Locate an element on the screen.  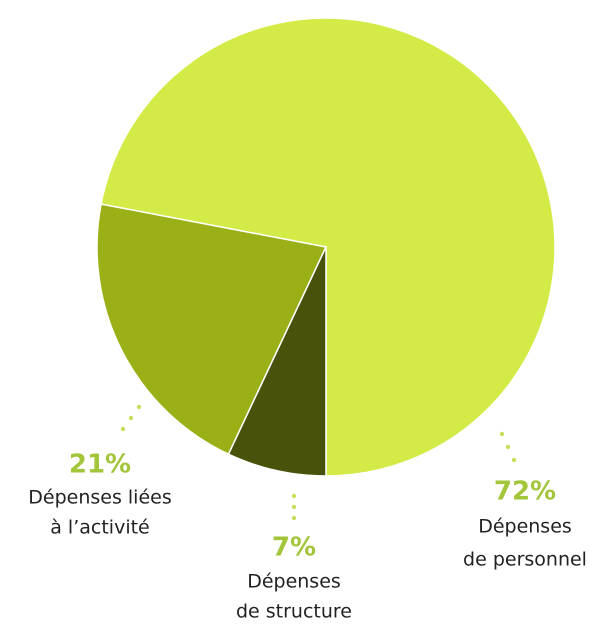
value-label: 72% is located at coordinates (525, 492).